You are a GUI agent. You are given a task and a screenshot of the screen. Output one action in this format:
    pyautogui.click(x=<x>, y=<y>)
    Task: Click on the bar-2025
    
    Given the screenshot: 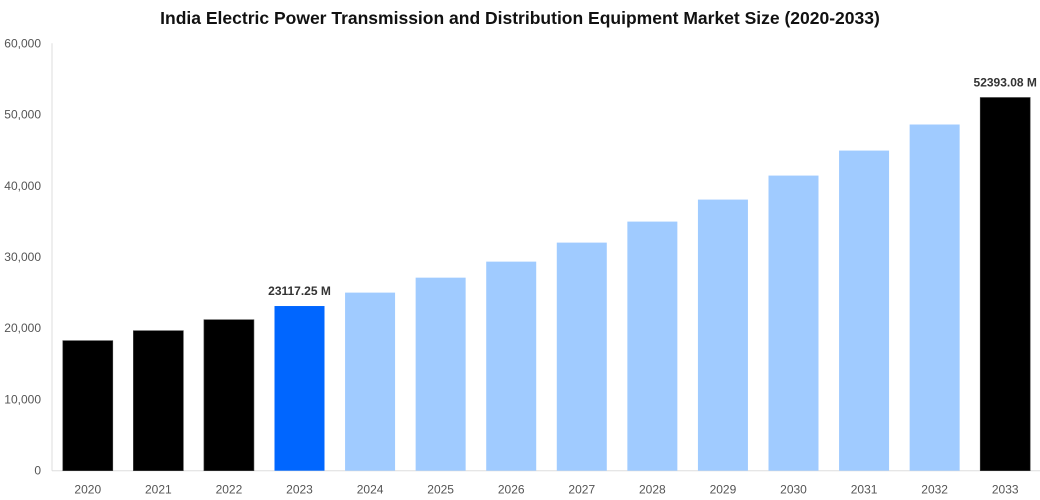 What is the action you would take?
    pyautogui.click(x=440, y=374)
    